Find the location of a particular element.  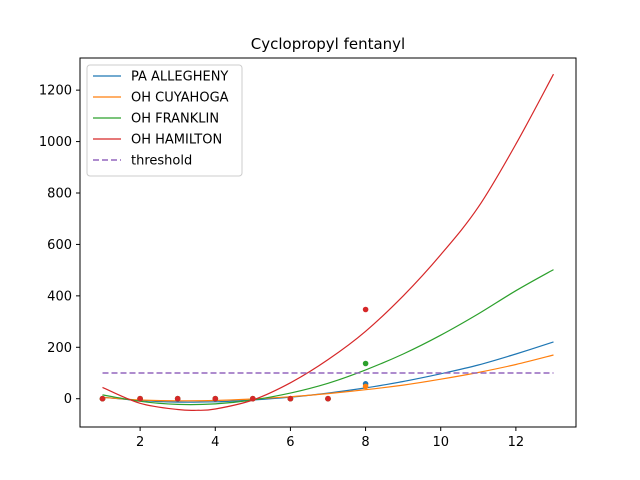

legend-label-pa-allegheny: PA ALLEGHENY is located at coordinates (179, 77).